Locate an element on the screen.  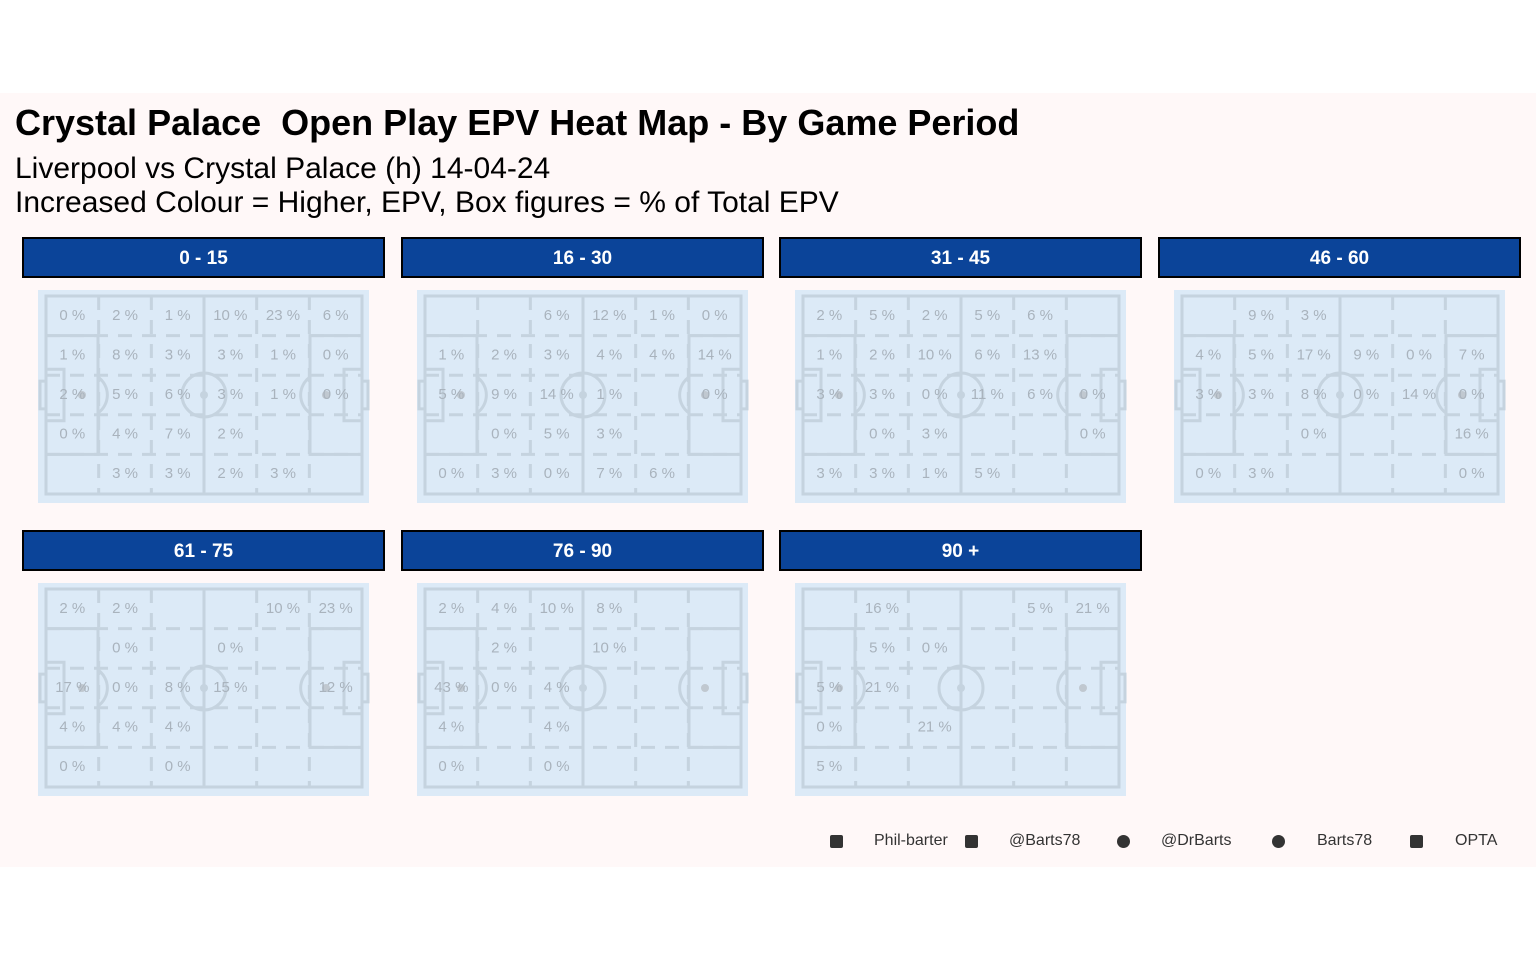
footer-text: Barts78 is located at coordinates (1345, 840).